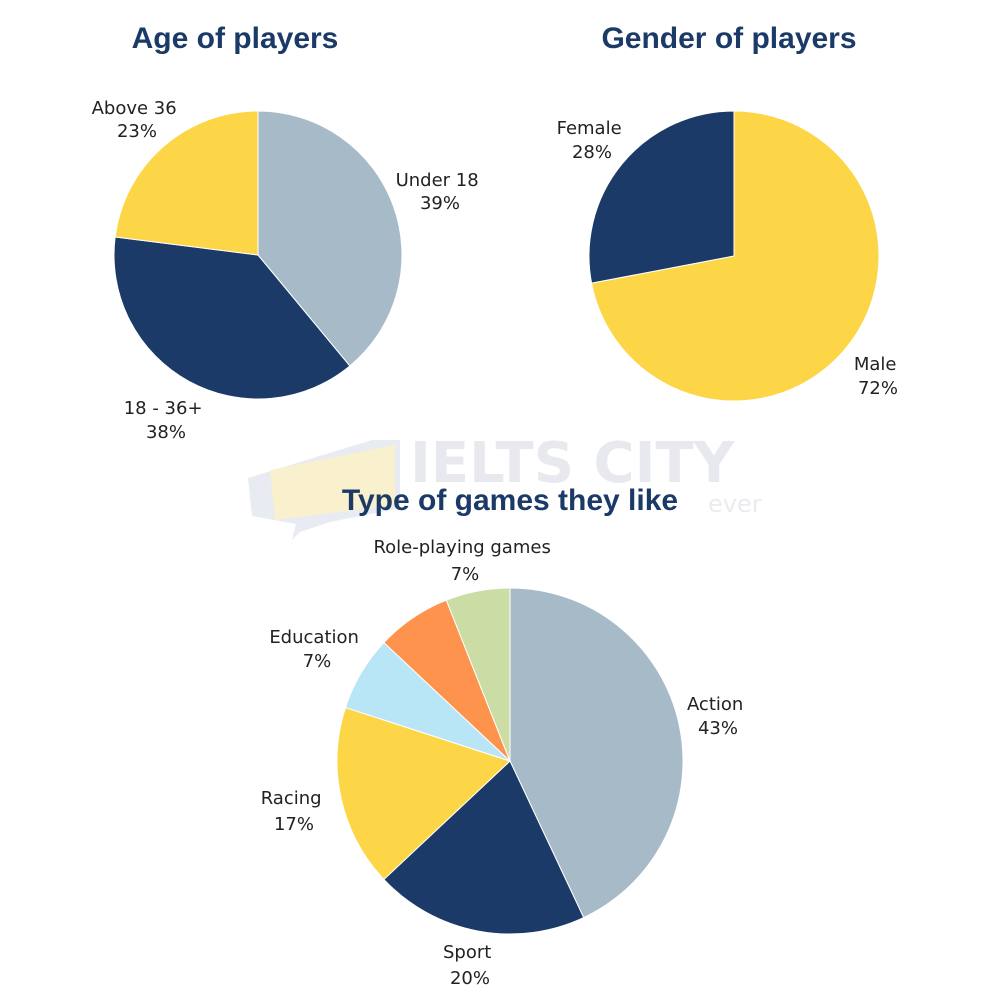  Describe the element at coordinates (470, 978) in the screenshot. I see `games-label-sport-value: 20%` at that location.